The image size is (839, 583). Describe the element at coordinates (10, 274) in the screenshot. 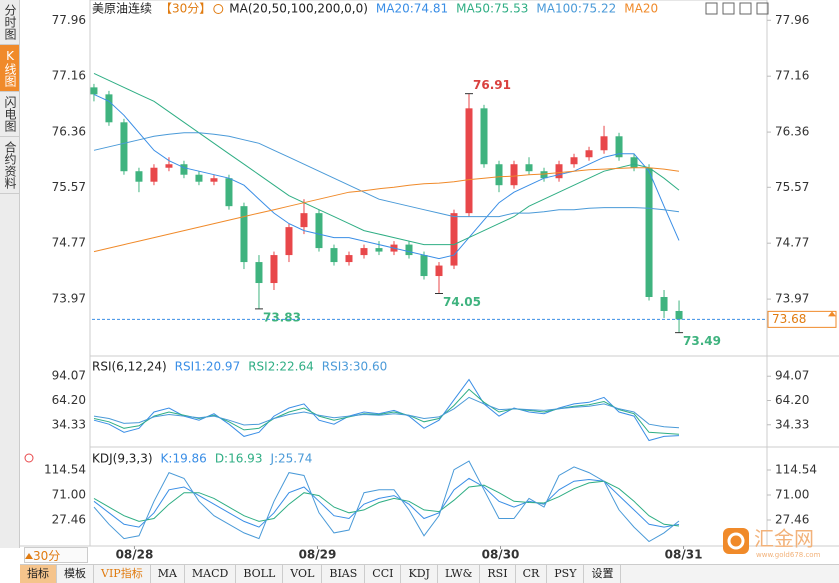

I see `sidebar: 分时图 K线图 闪电图 合约资料` at that location.